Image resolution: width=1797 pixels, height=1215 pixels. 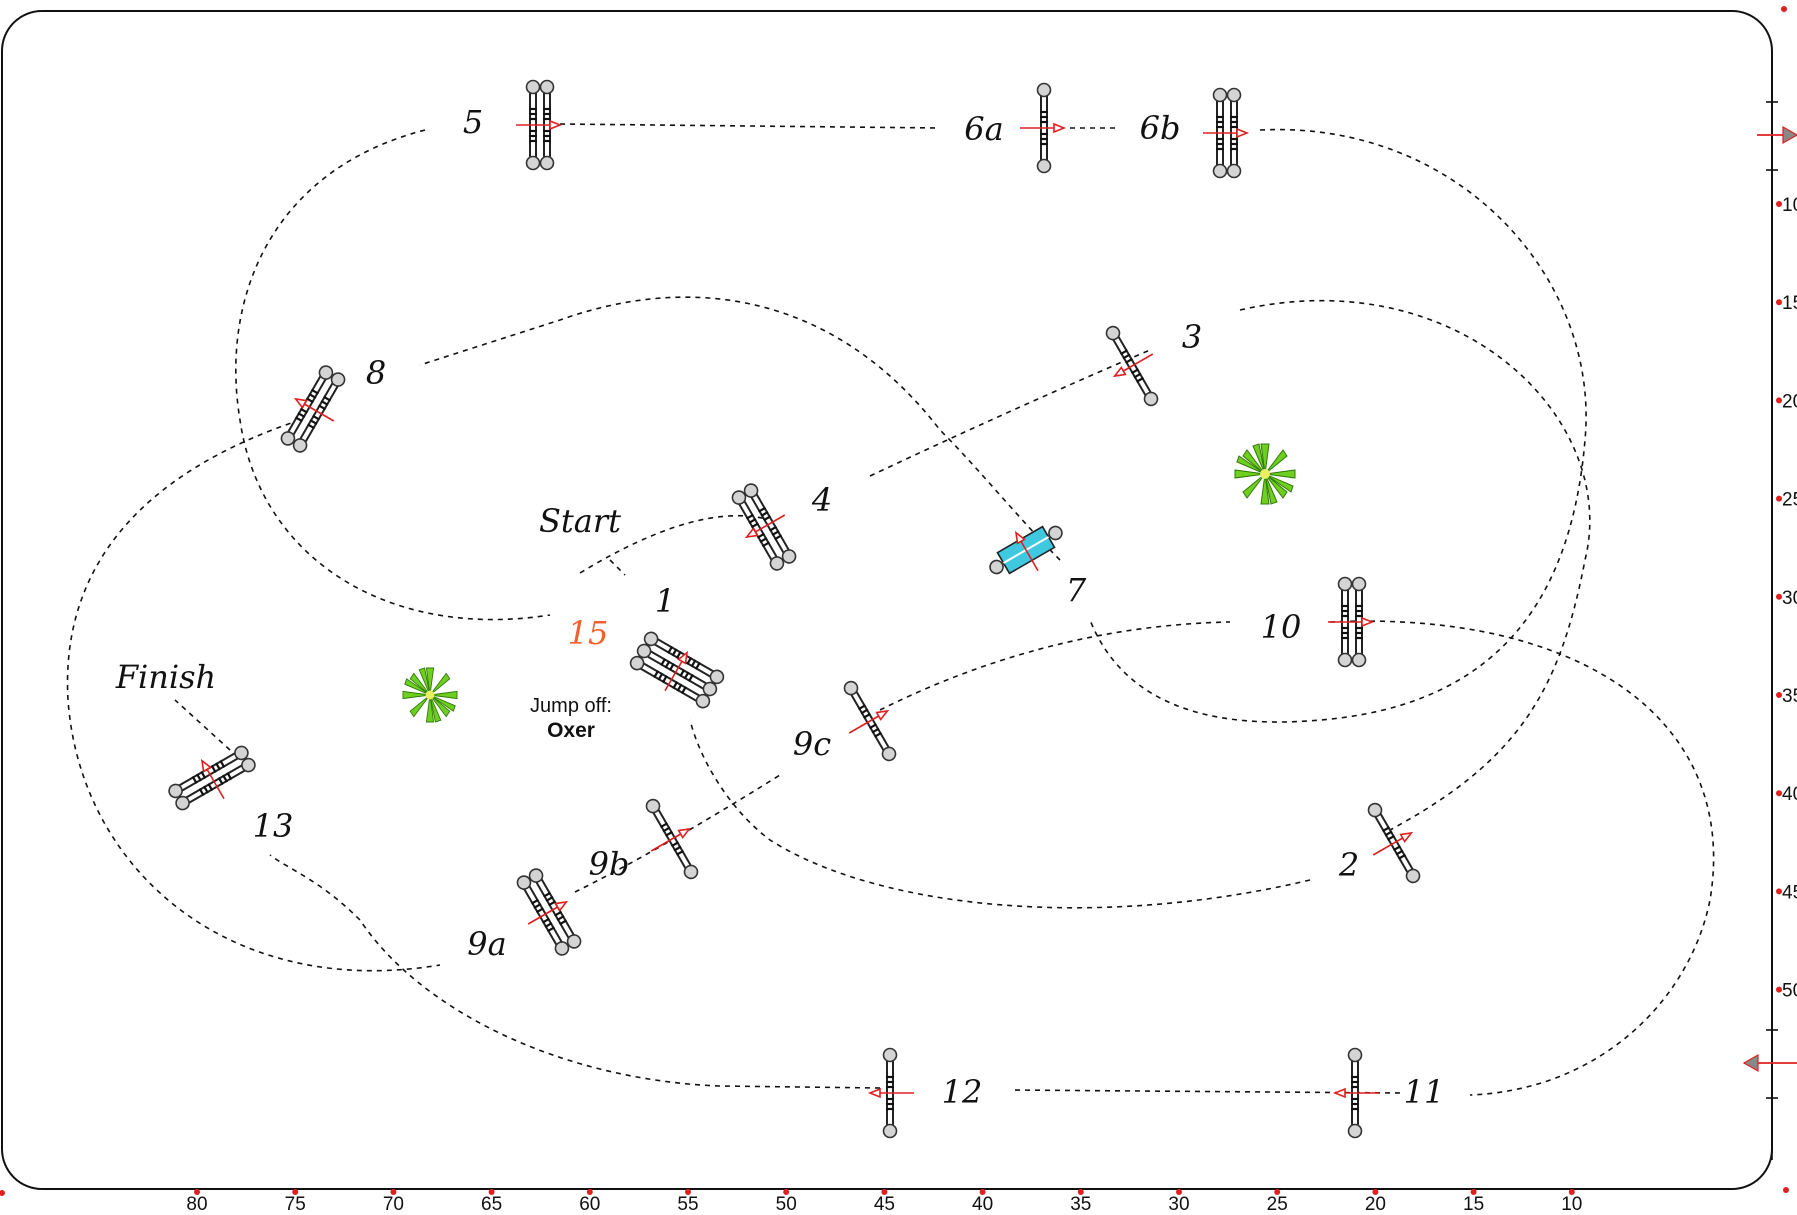 What do you see at coordinates (393, 1204) in the screenshot?
I see `x-scale-label: 70` at bounding box center [393, 1204].